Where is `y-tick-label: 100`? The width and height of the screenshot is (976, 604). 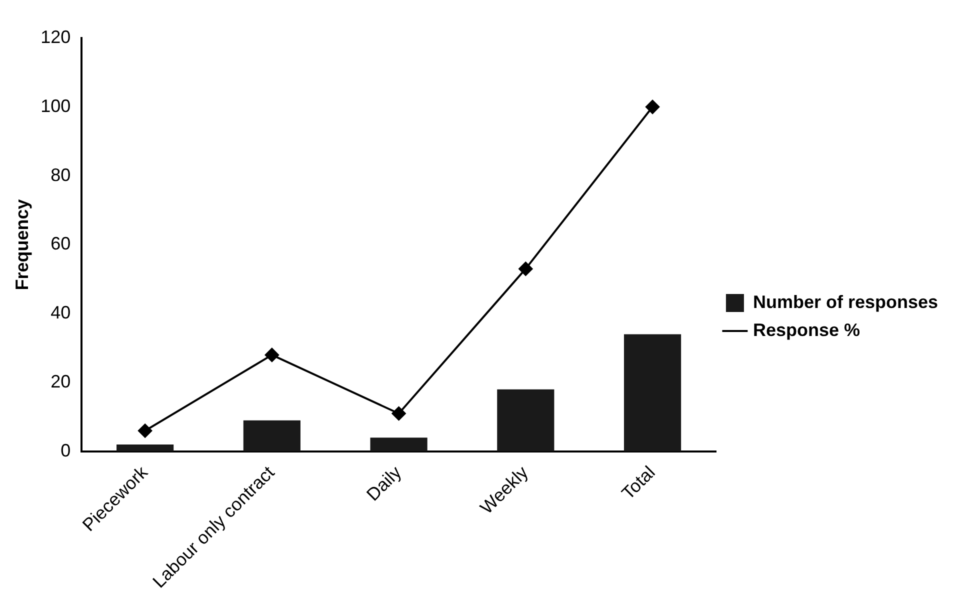 y-tick-label: 100 is located at coordinates (55, 106).